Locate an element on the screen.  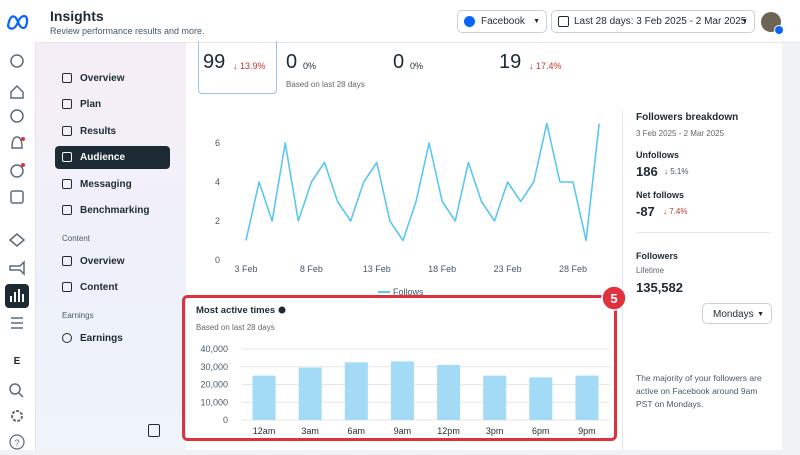
x-tick-label: 12am is located at coordinates (264, 431).